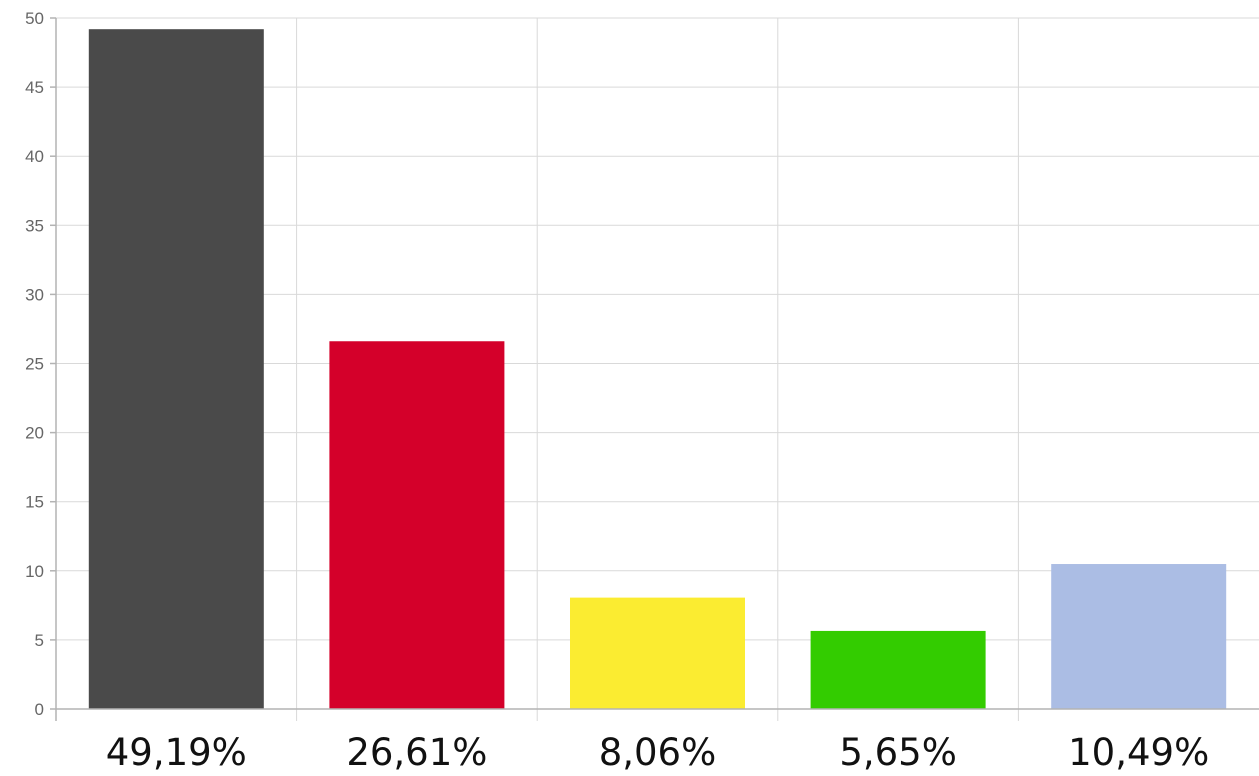 This screenshot has width=1259, height=776. I want to click on y-tick-label-10: 50, so click(34, 18).